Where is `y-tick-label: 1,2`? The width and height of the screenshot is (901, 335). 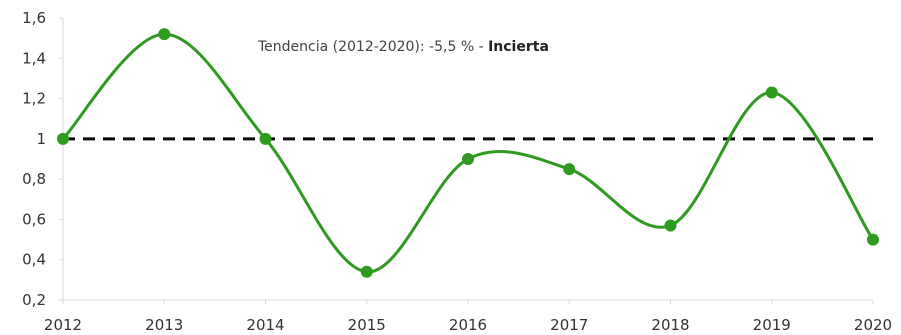
y-tick-label: 1,2 is located at coordinates (34, 99).